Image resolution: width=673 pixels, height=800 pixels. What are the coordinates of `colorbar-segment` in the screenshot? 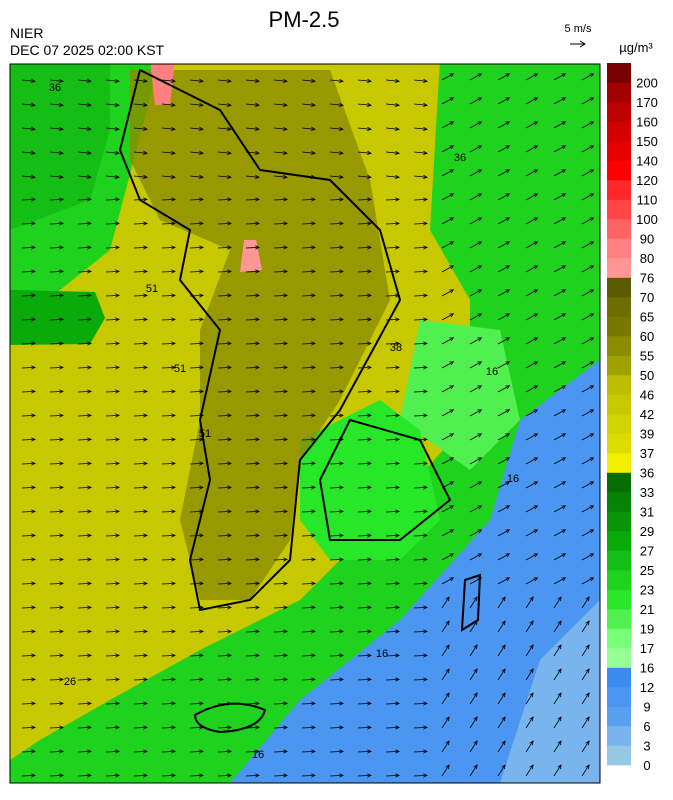 It's located at (619, 619).